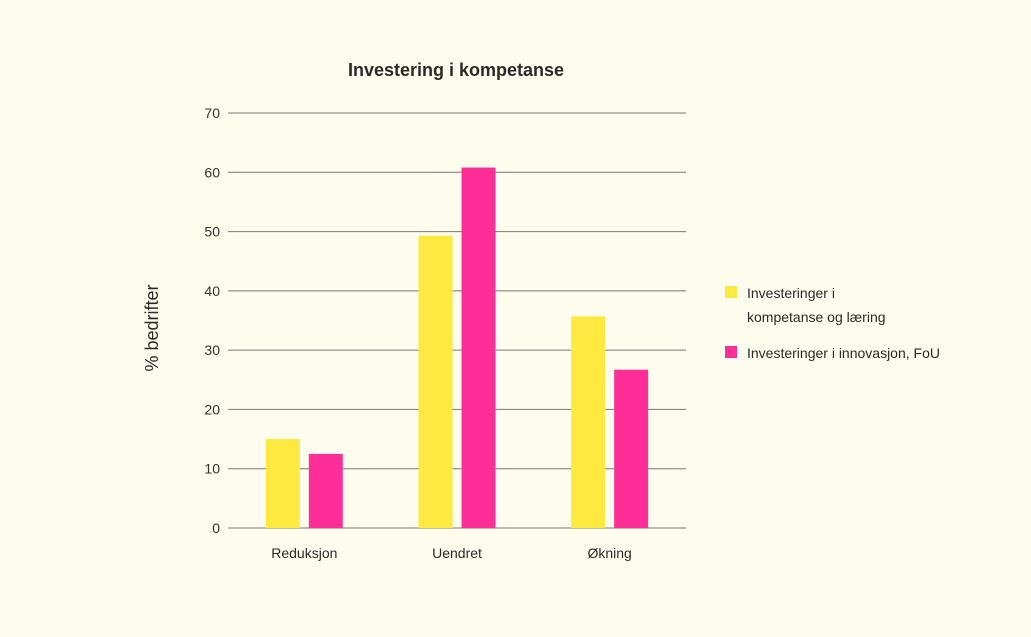  What do you see at coordinates (843, 353) in the screenshot?
I see `legend-label: Investeringer i innovasjon, FoU` at bounding box center [843, 353].